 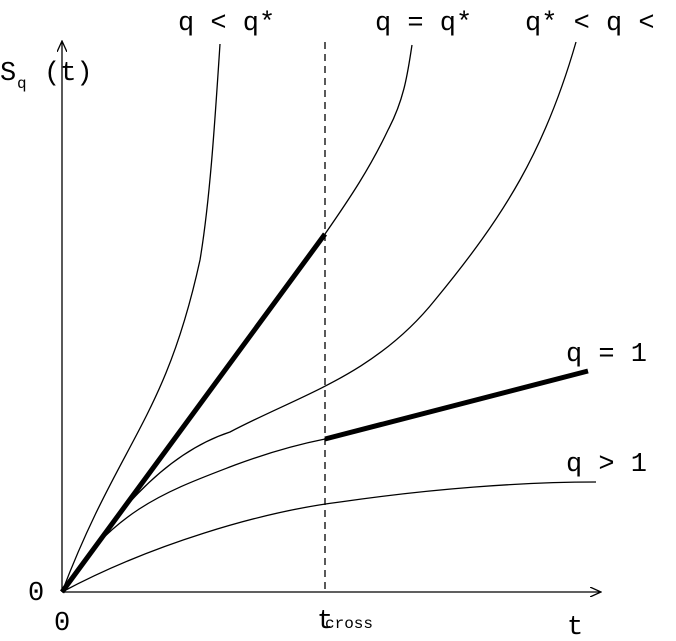 I want to click on label-q-eq-1: q = 1, so click(x=606, y=355).